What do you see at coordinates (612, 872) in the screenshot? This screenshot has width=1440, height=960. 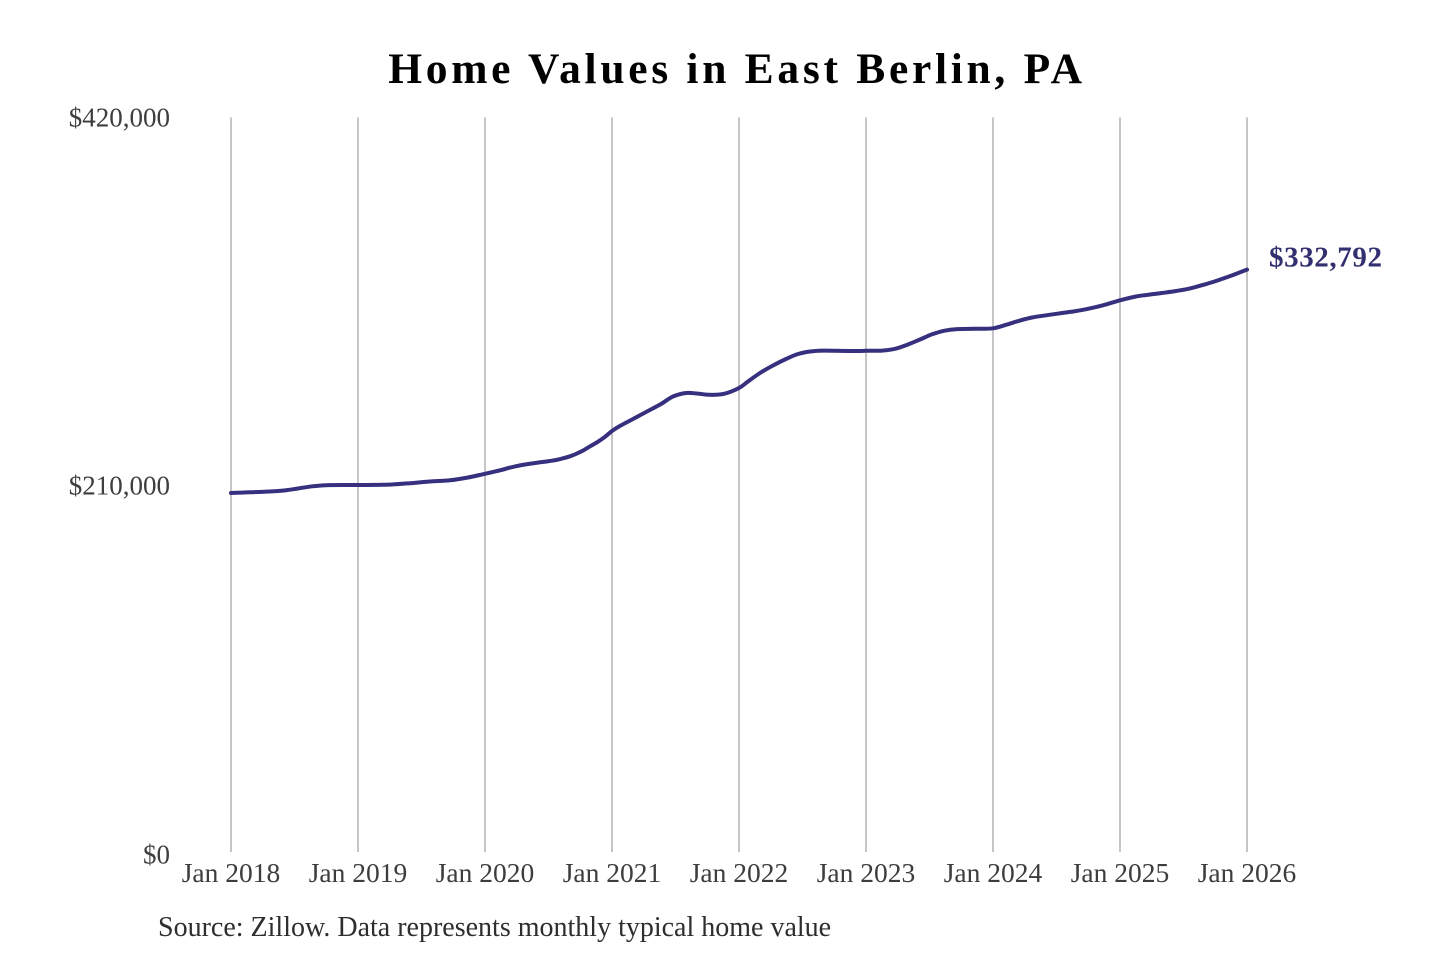 I see `svg-text: Jan 2021` at bounding box center [612, 872].